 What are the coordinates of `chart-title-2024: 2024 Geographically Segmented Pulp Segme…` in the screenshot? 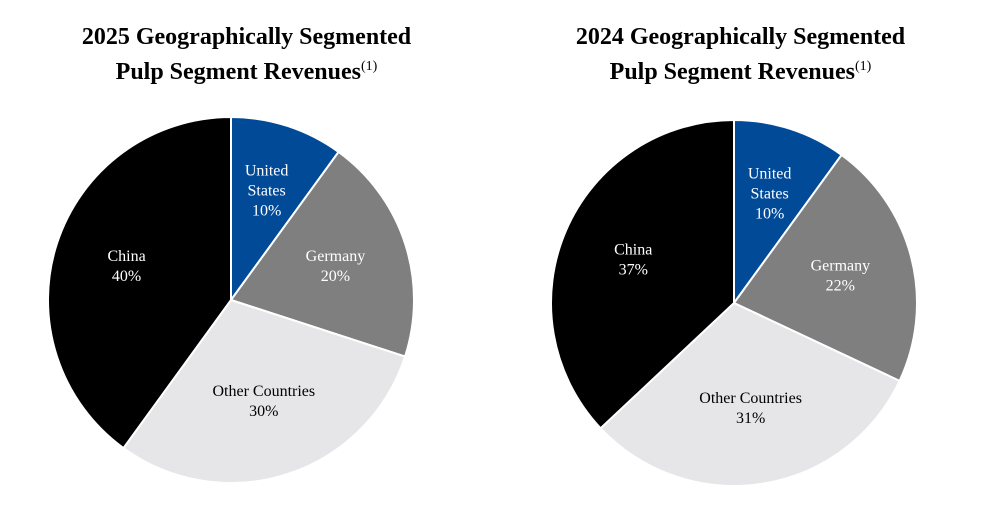 It's located at (740, 54).